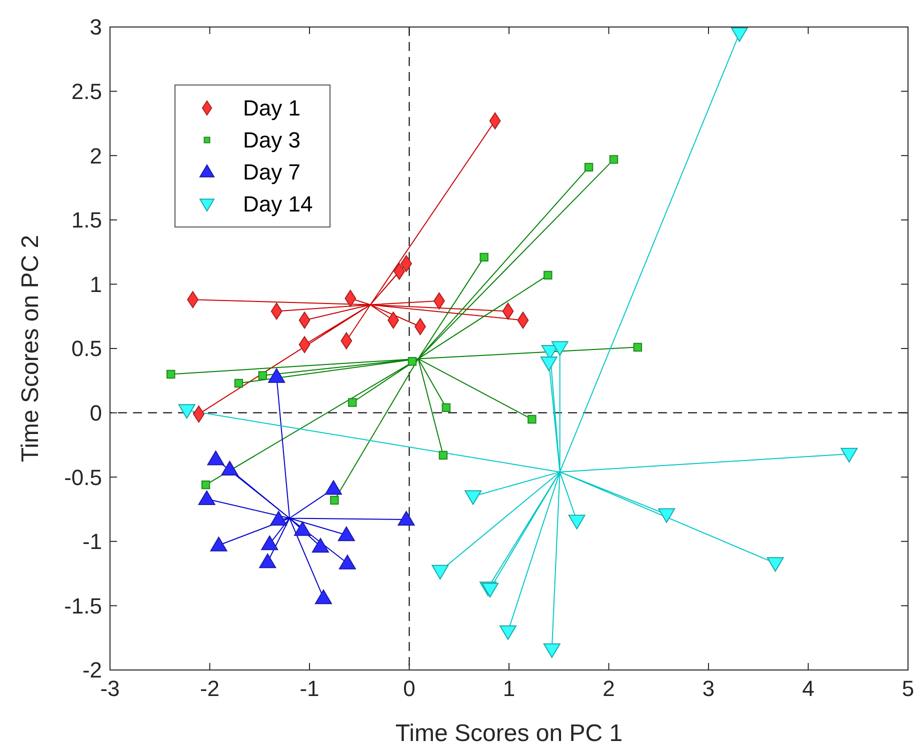 Image resolution: width=918 pixels, height=749 pixels. I want to click on legend-label: Day 7, so click(271, 172).